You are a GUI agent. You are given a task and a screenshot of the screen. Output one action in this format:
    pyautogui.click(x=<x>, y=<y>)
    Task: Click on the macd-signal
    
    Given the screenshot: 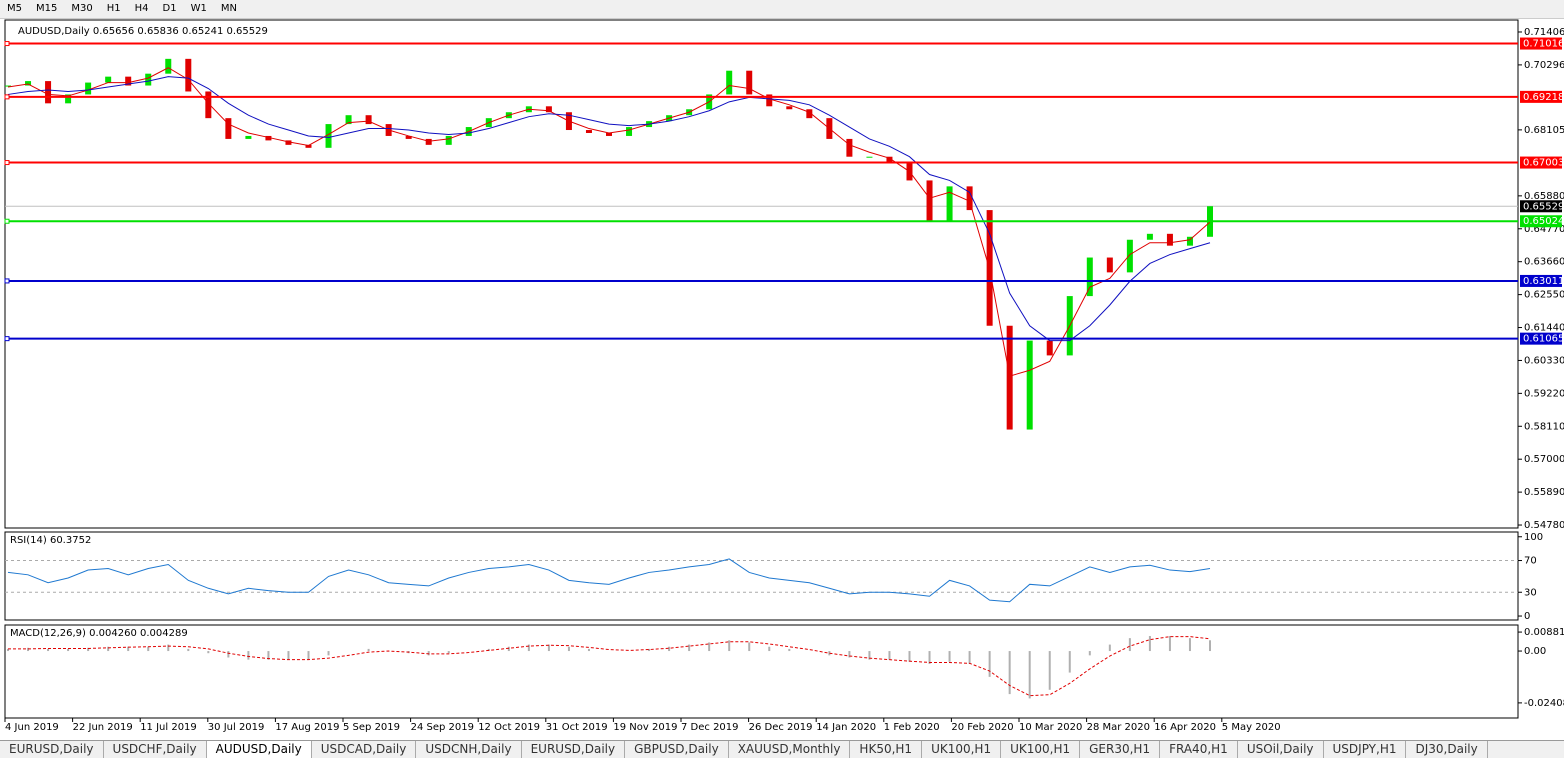 What is the action you would take?
    pyautogui.click(x=609, y=666)
    